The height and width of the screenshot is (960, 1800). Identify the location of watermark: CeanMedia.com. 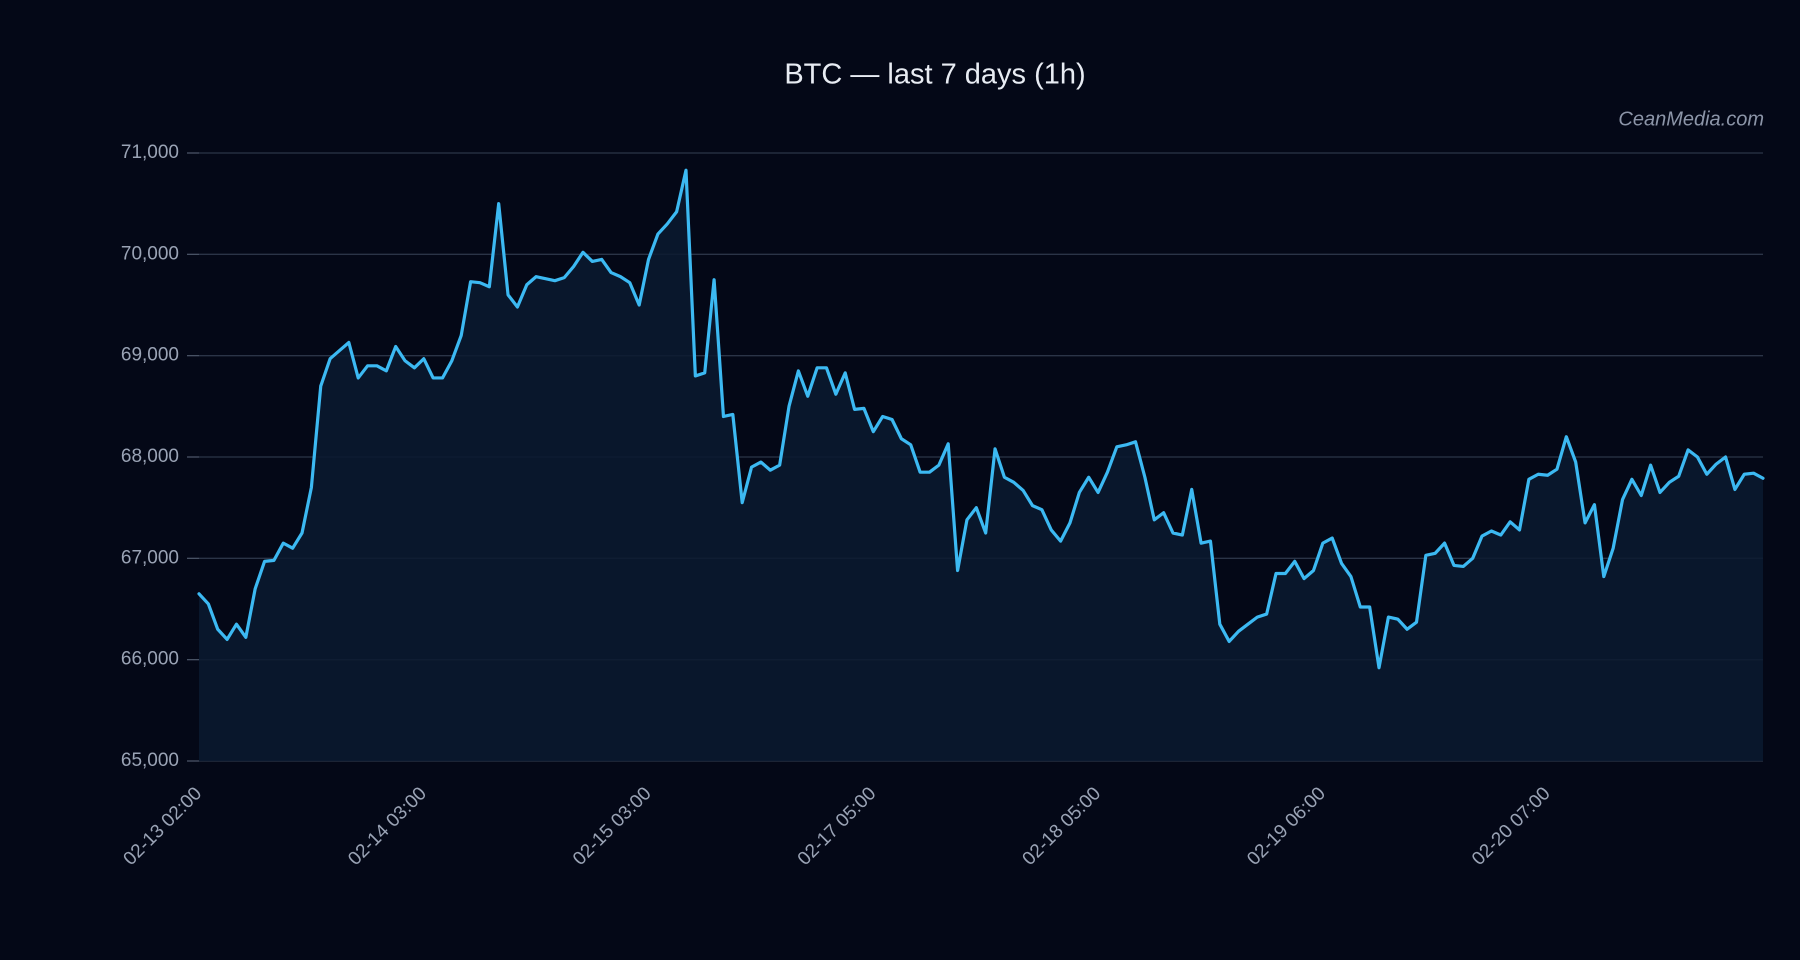
(1691, 119).